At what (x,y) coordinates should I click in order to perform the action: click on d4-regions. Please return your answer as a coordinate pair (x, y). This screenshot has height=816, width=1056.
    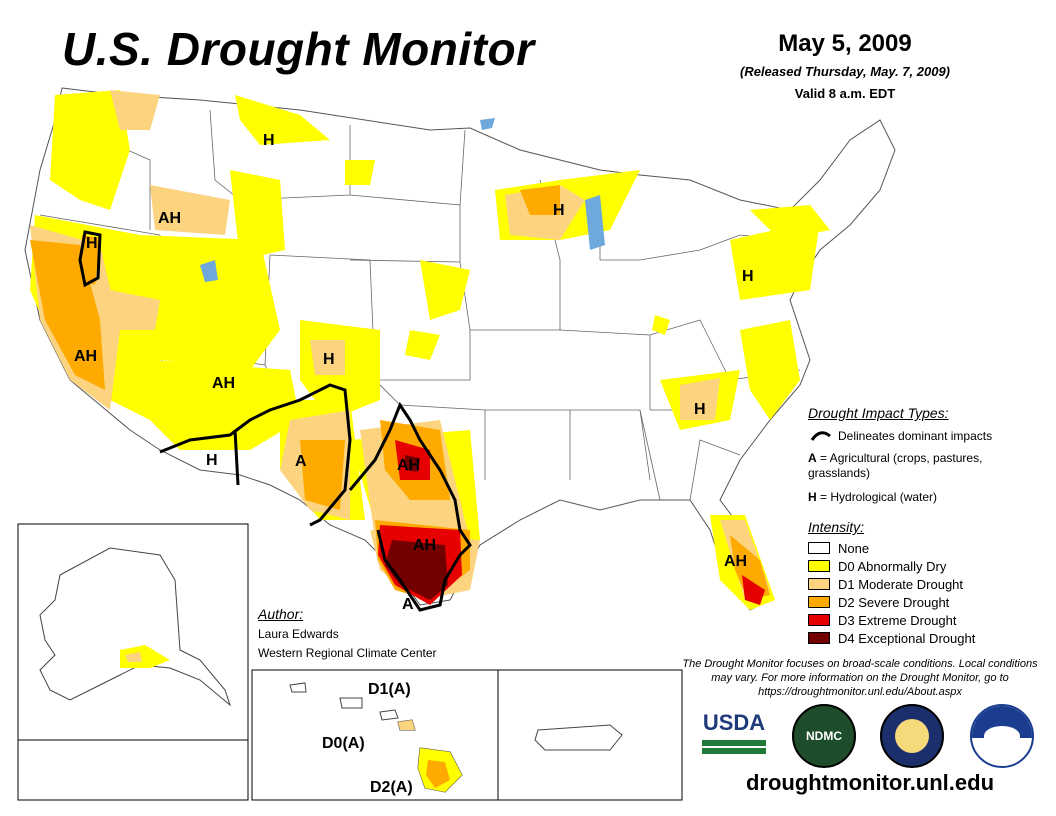
    Looking at the image, I should click on (416, 527).